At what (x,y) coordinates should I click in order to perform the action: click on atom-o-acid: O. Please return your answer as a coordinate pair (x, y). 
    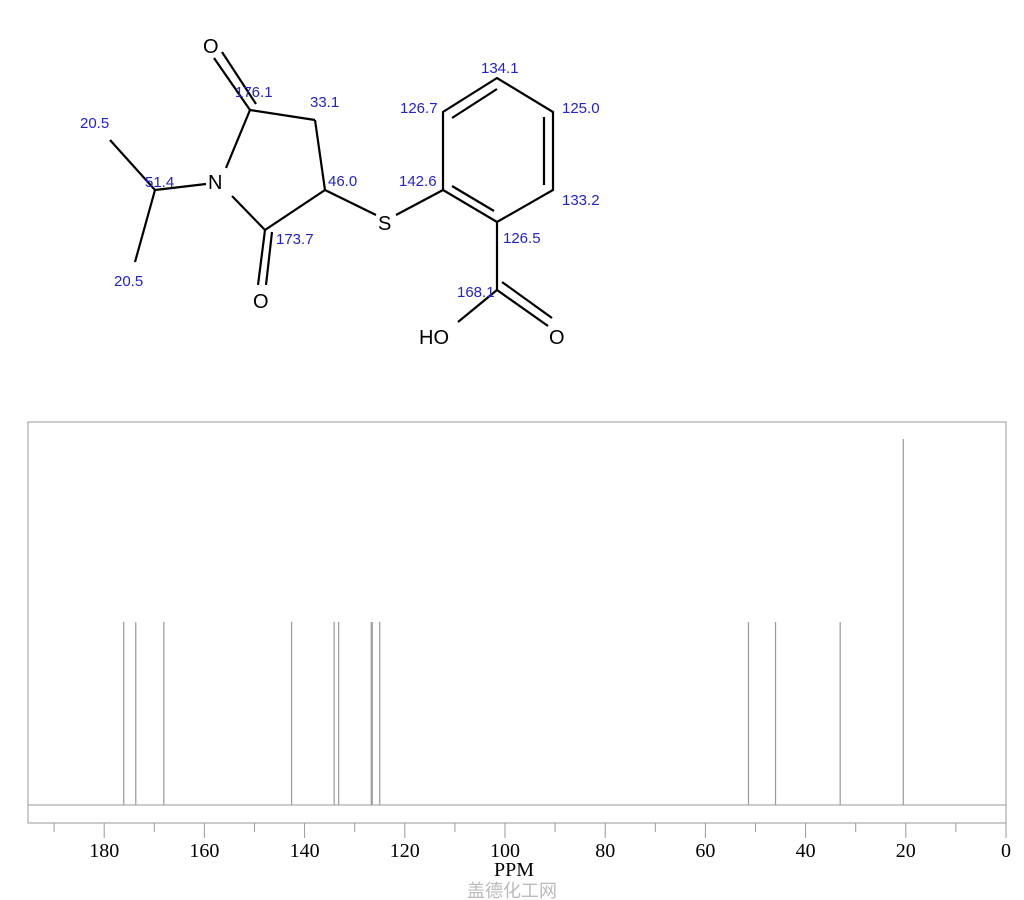
    Looking at the image, I should click on (557, 338).